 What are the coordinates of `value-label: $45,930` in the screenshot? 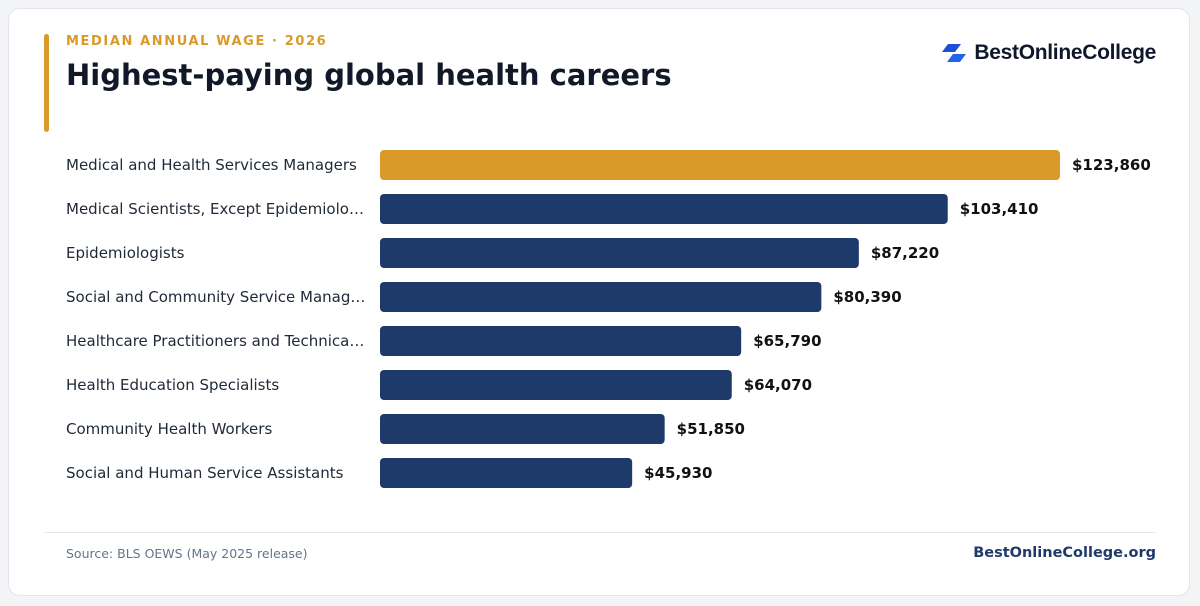 It's located at (678, 473).